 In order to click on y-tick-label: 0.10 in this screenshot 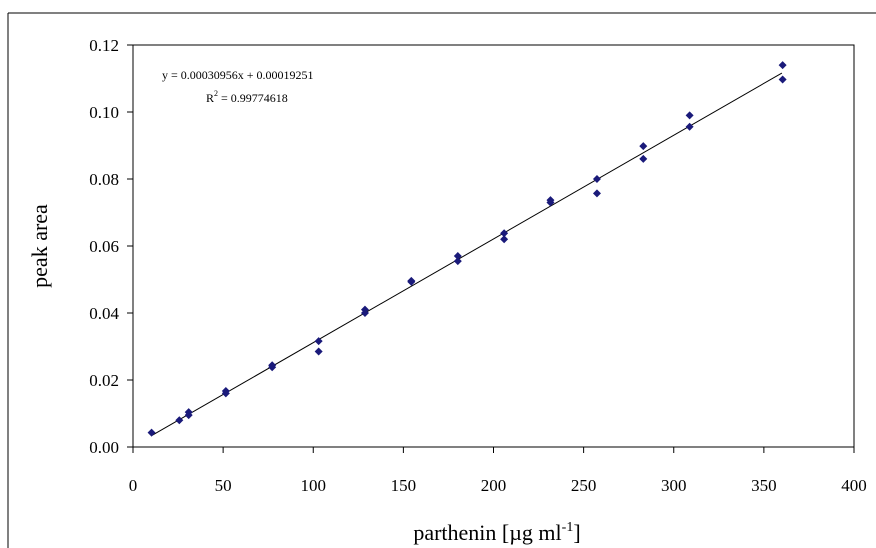, I will do `click(104, 112)`.